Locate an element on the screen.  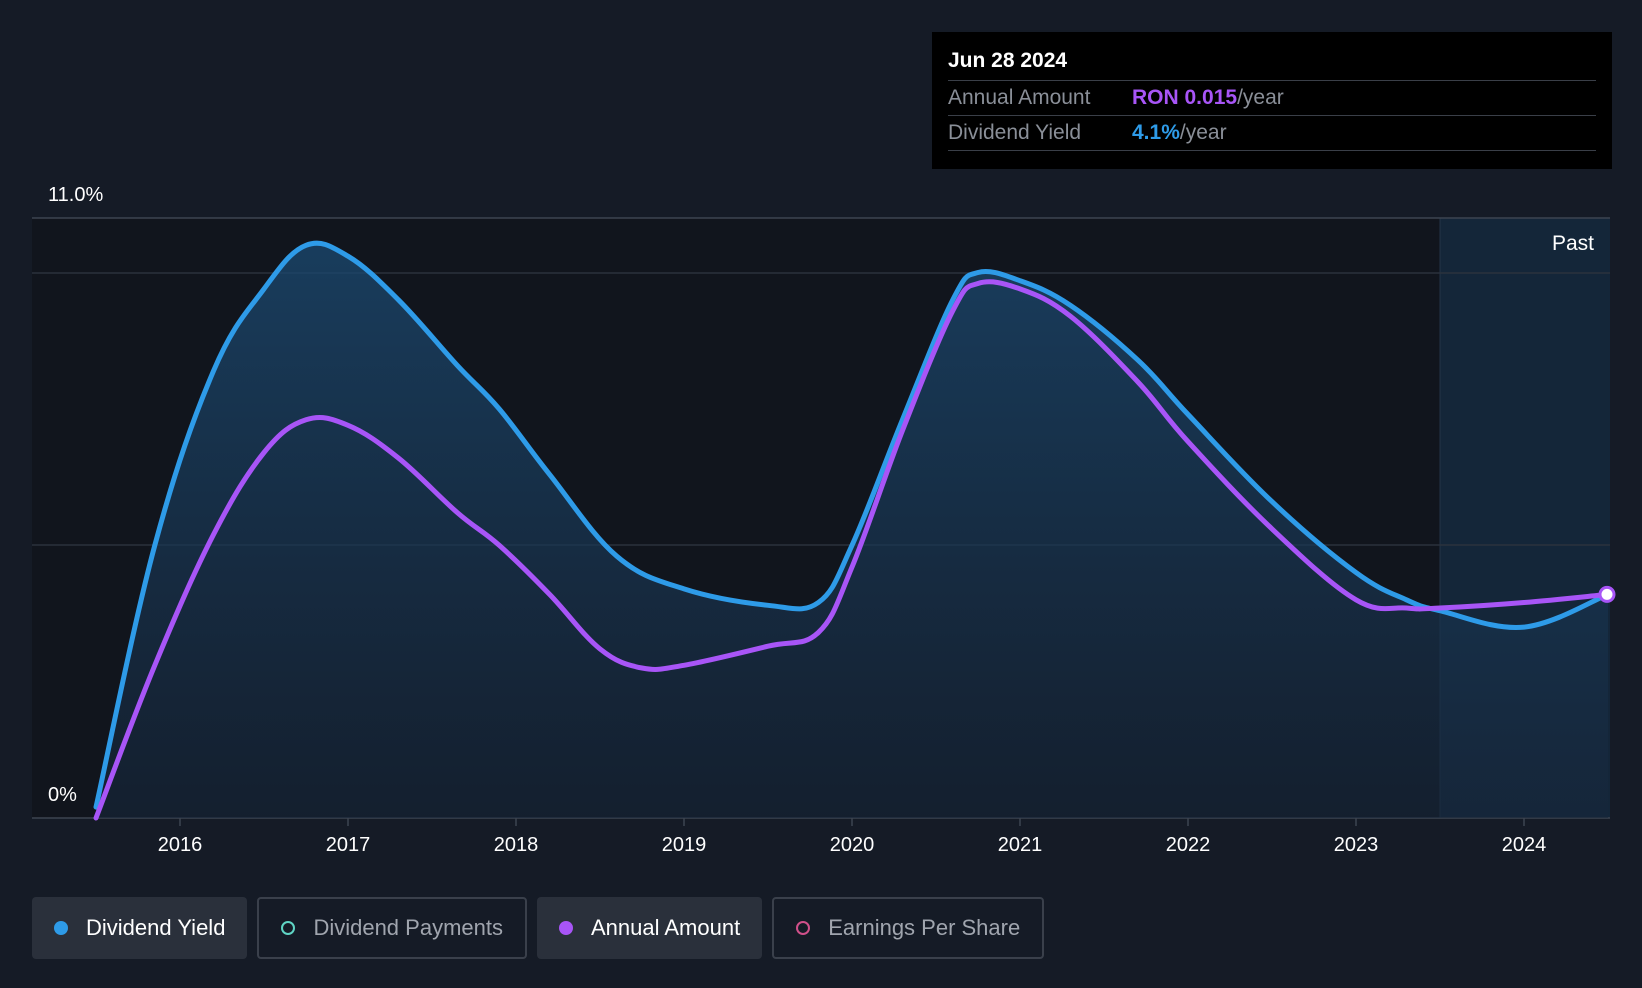
x-tick-label: 2016 is located at coordinates (180, 845).